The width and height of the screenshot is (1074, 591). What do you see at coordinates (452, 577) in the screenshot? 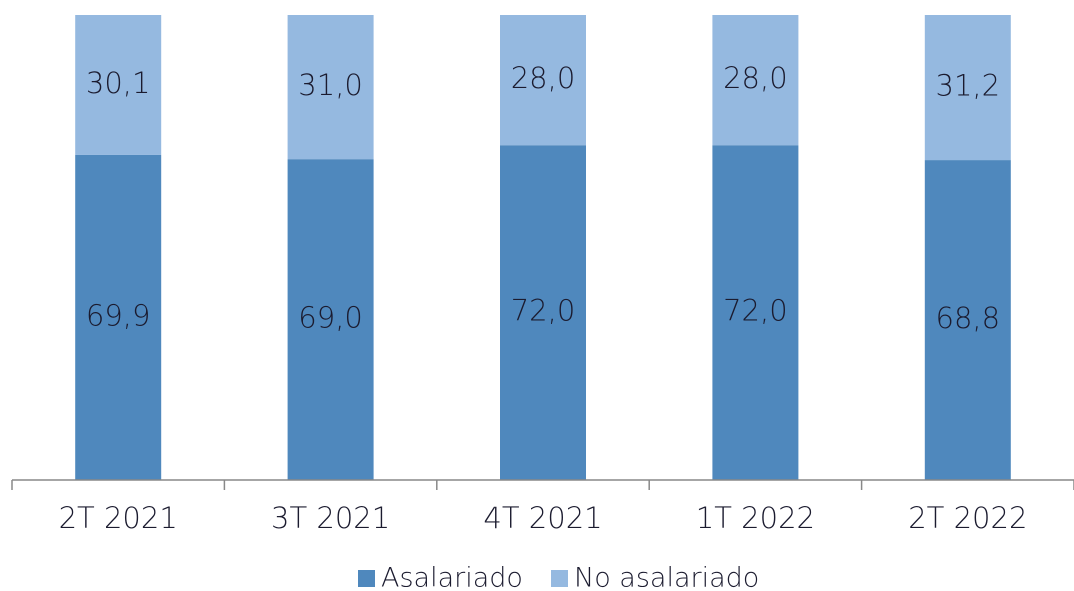
I see `legend-label: Asalariado` at bounding box center [452, 577].